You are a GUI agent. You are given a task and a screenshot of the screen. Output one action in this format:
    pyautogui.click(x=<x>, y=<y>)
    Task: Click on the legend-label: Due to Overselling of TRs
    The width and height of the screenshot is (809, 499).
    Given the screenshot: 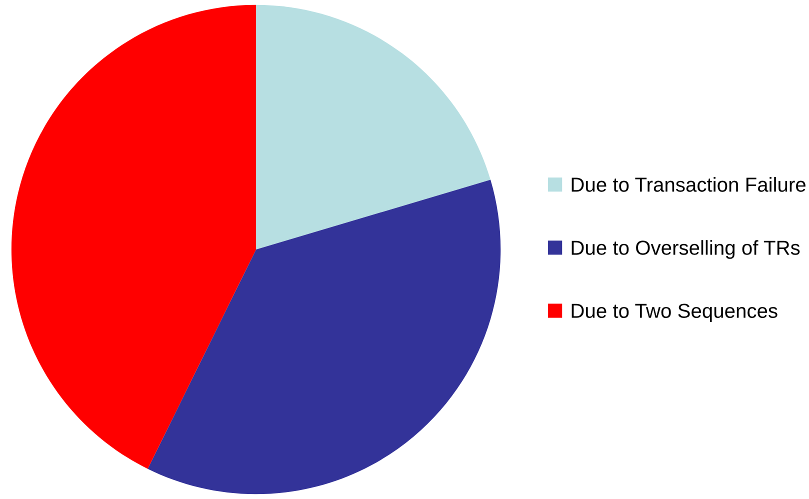 What is the action you would take?
    pyautogui.click(x=686, y=249)
    